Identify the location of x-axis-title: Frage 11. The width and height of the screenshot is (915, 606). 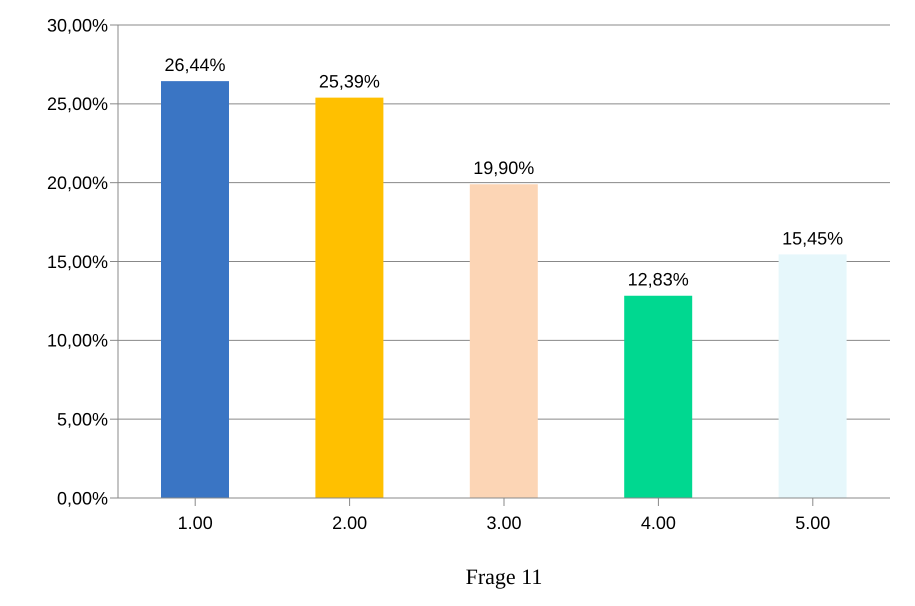
(504, 576).